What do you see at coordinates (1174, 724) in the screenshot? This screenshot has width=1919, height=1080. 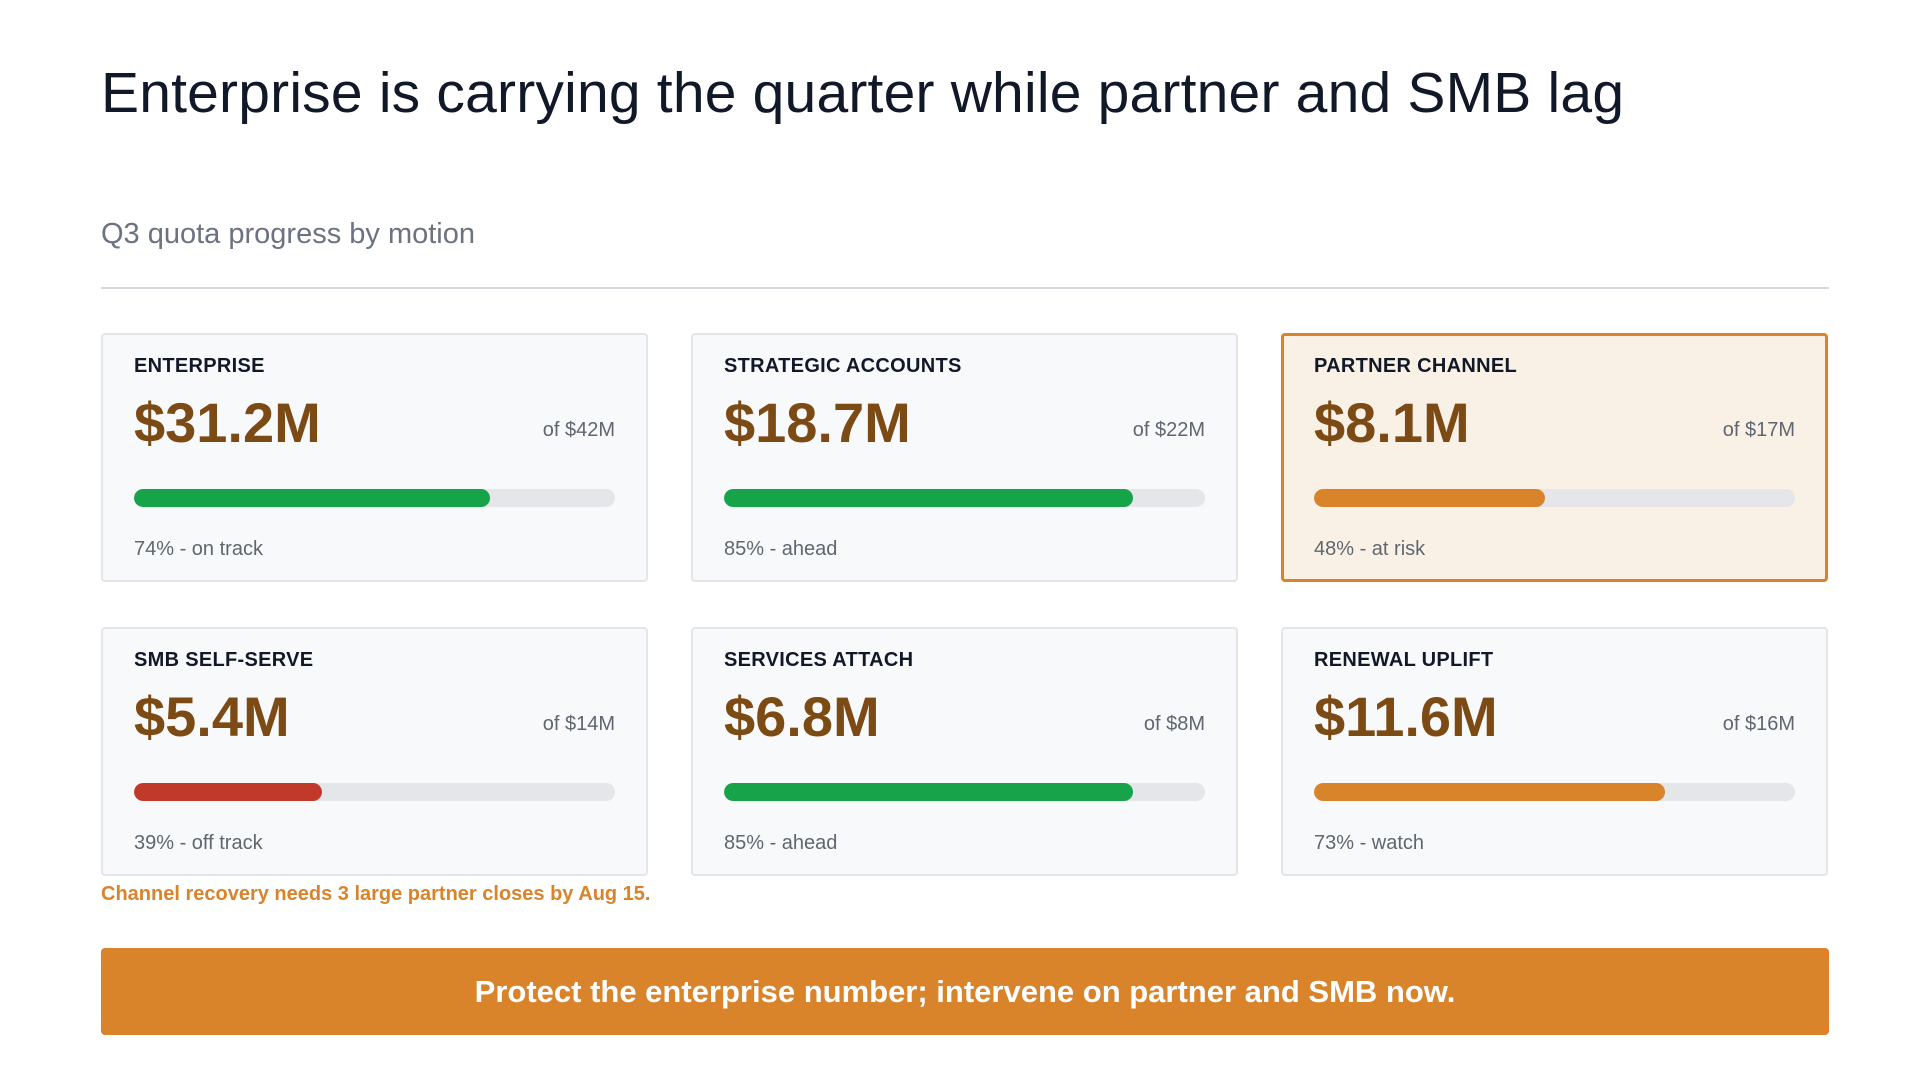 I see `card-target: of $8M` at bounding box center [1174, 724].